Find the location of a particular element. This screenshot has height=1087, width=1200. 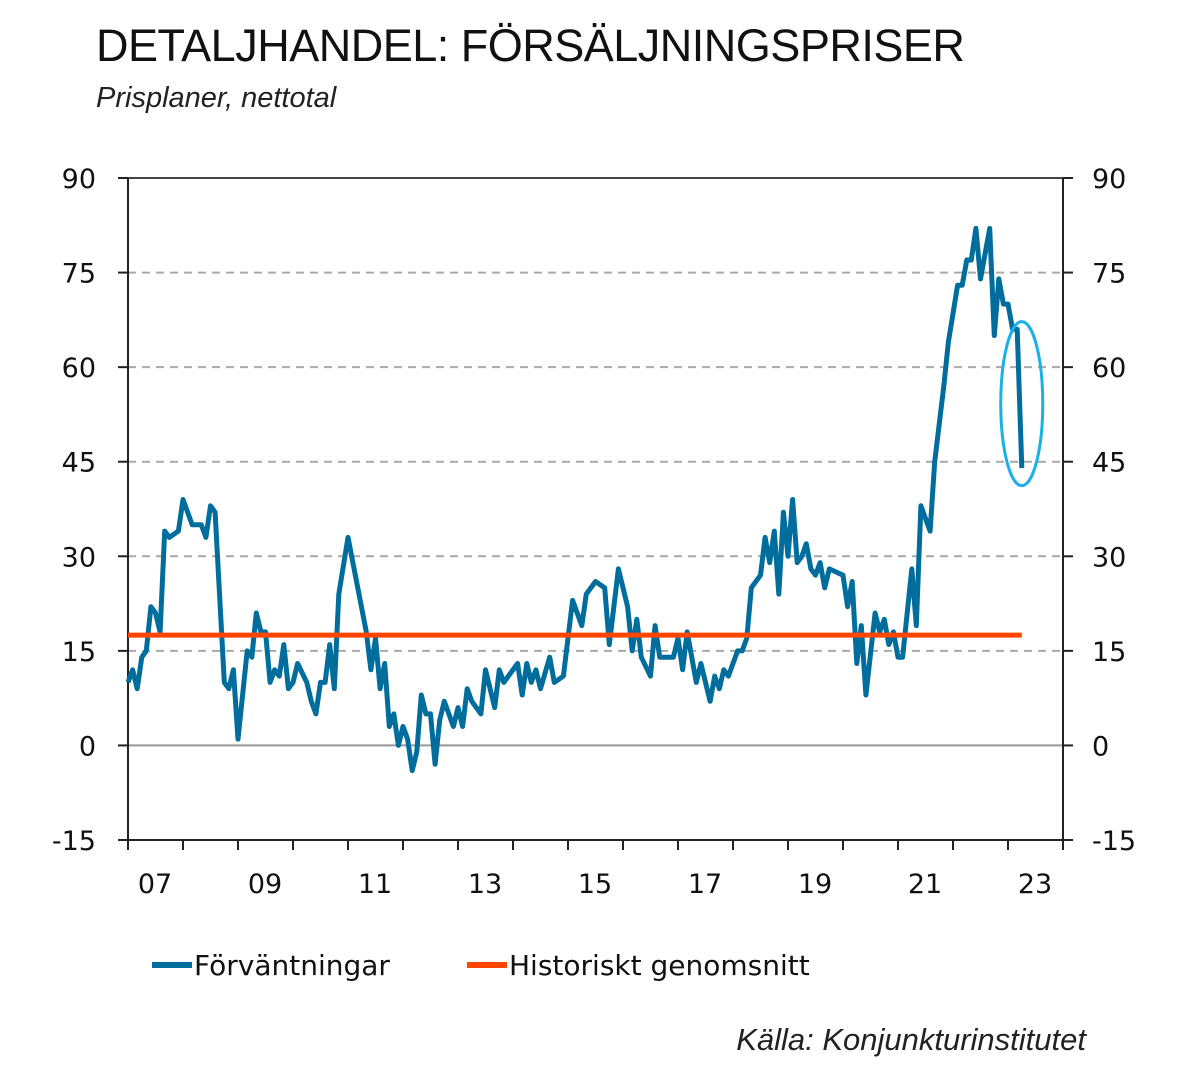

legend: Förväntningar Historiskt genomsnitt is located at coordinates (481, 965).